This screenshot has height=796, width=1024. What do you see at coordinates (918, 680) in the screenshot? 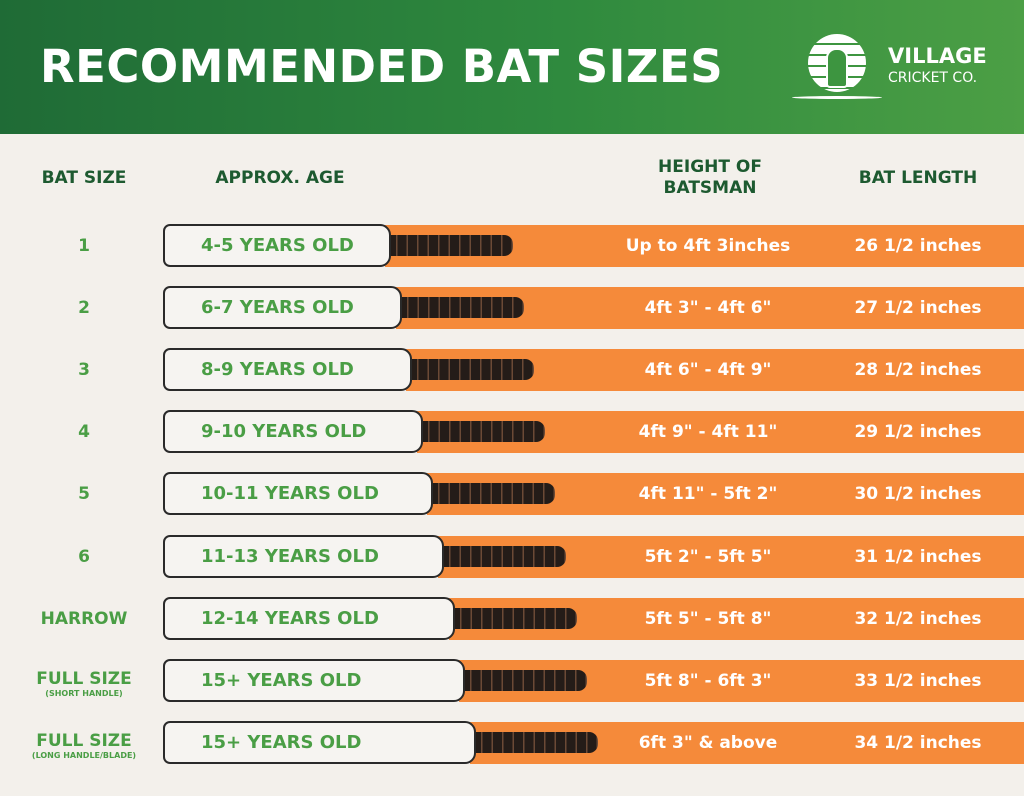
I see `bat-length: 33 1/2 inches` at bounding box center [918, 680].